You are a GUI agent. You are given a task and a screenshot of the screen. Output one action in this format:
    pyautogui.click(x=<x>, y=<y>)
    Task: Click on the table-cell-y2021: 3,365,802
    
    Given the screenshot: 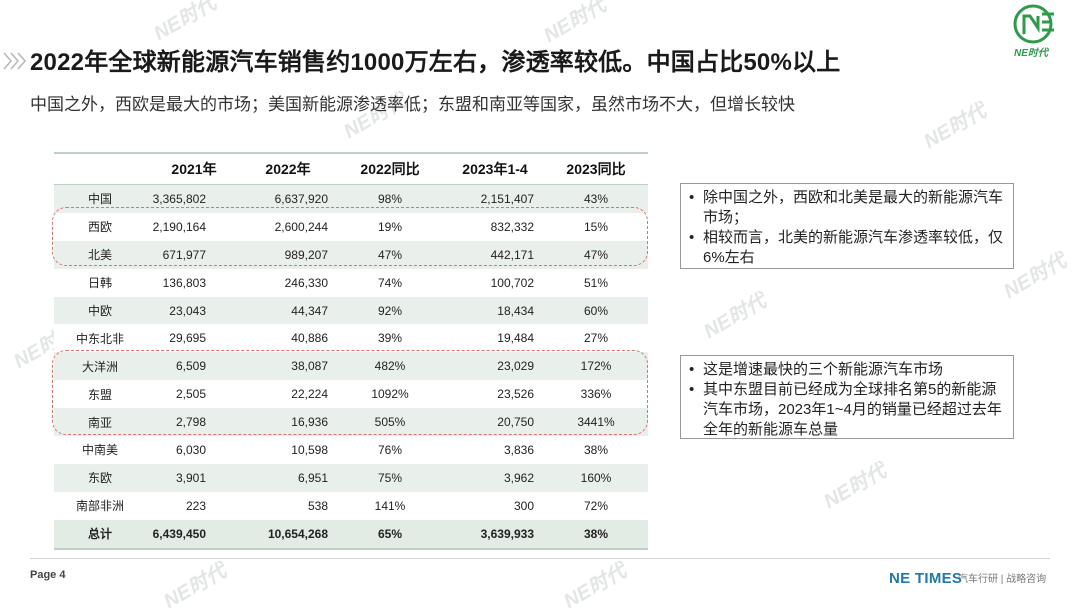 What is the action you would take?
    pyautogui.click(x=194, y=198)
    